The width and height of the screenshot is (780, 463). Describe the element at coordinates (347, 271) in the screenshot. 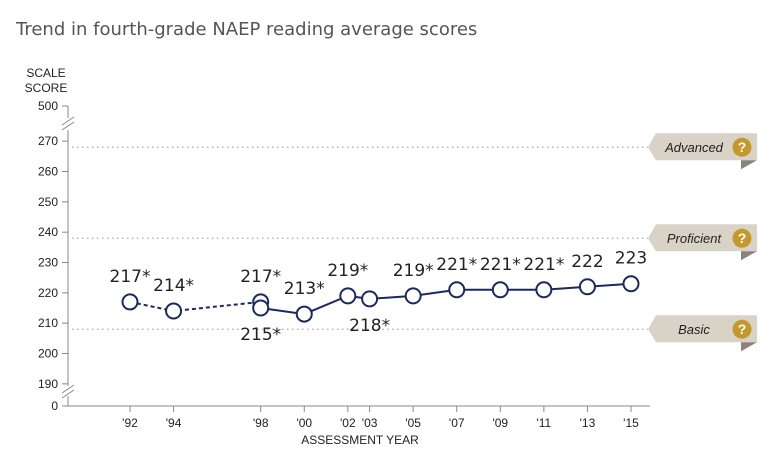

I see `data-label-accommodations-permitted-2002: 219*` at that location.